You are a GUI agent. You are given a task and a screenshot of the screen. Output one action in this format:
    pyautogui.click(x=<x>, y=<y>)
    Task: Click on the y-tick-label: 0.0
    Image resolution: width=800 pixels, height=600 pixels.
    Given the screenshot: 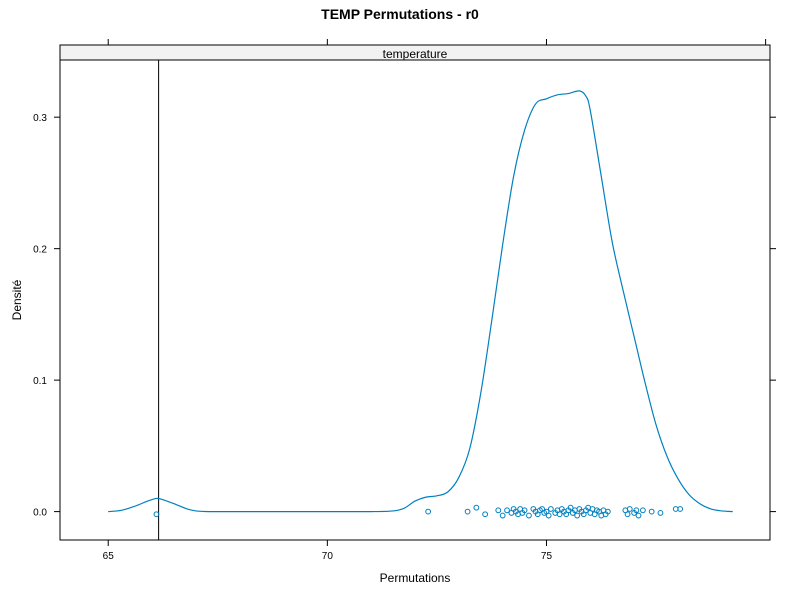 What is the action you would take?
    pyautogui.click(x=40, y=513)
    